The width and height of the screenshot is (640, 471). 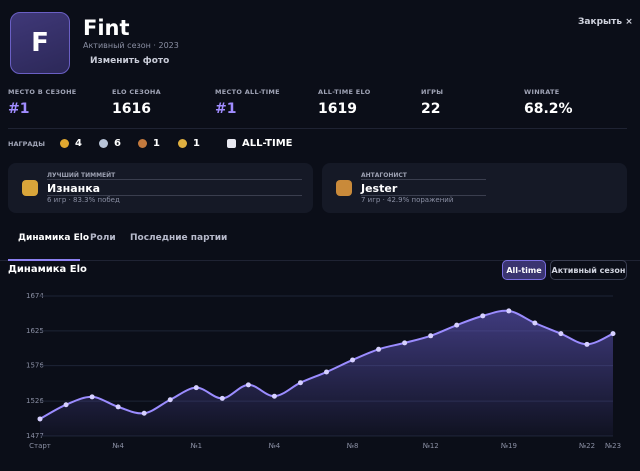 I want to click on y-tick-label: 1674, so click(x=35, y=296).